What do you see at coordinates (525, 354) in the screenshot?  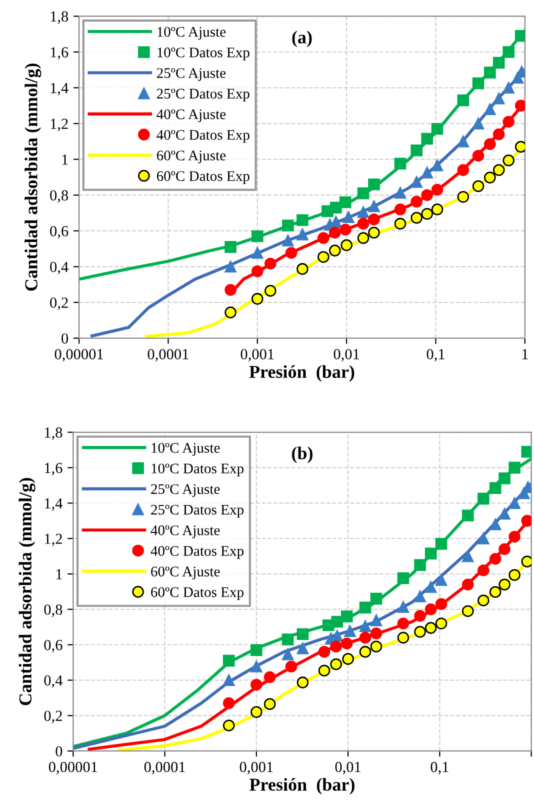 I see `x-tick-label: 1` at bounding box center [525, 354].